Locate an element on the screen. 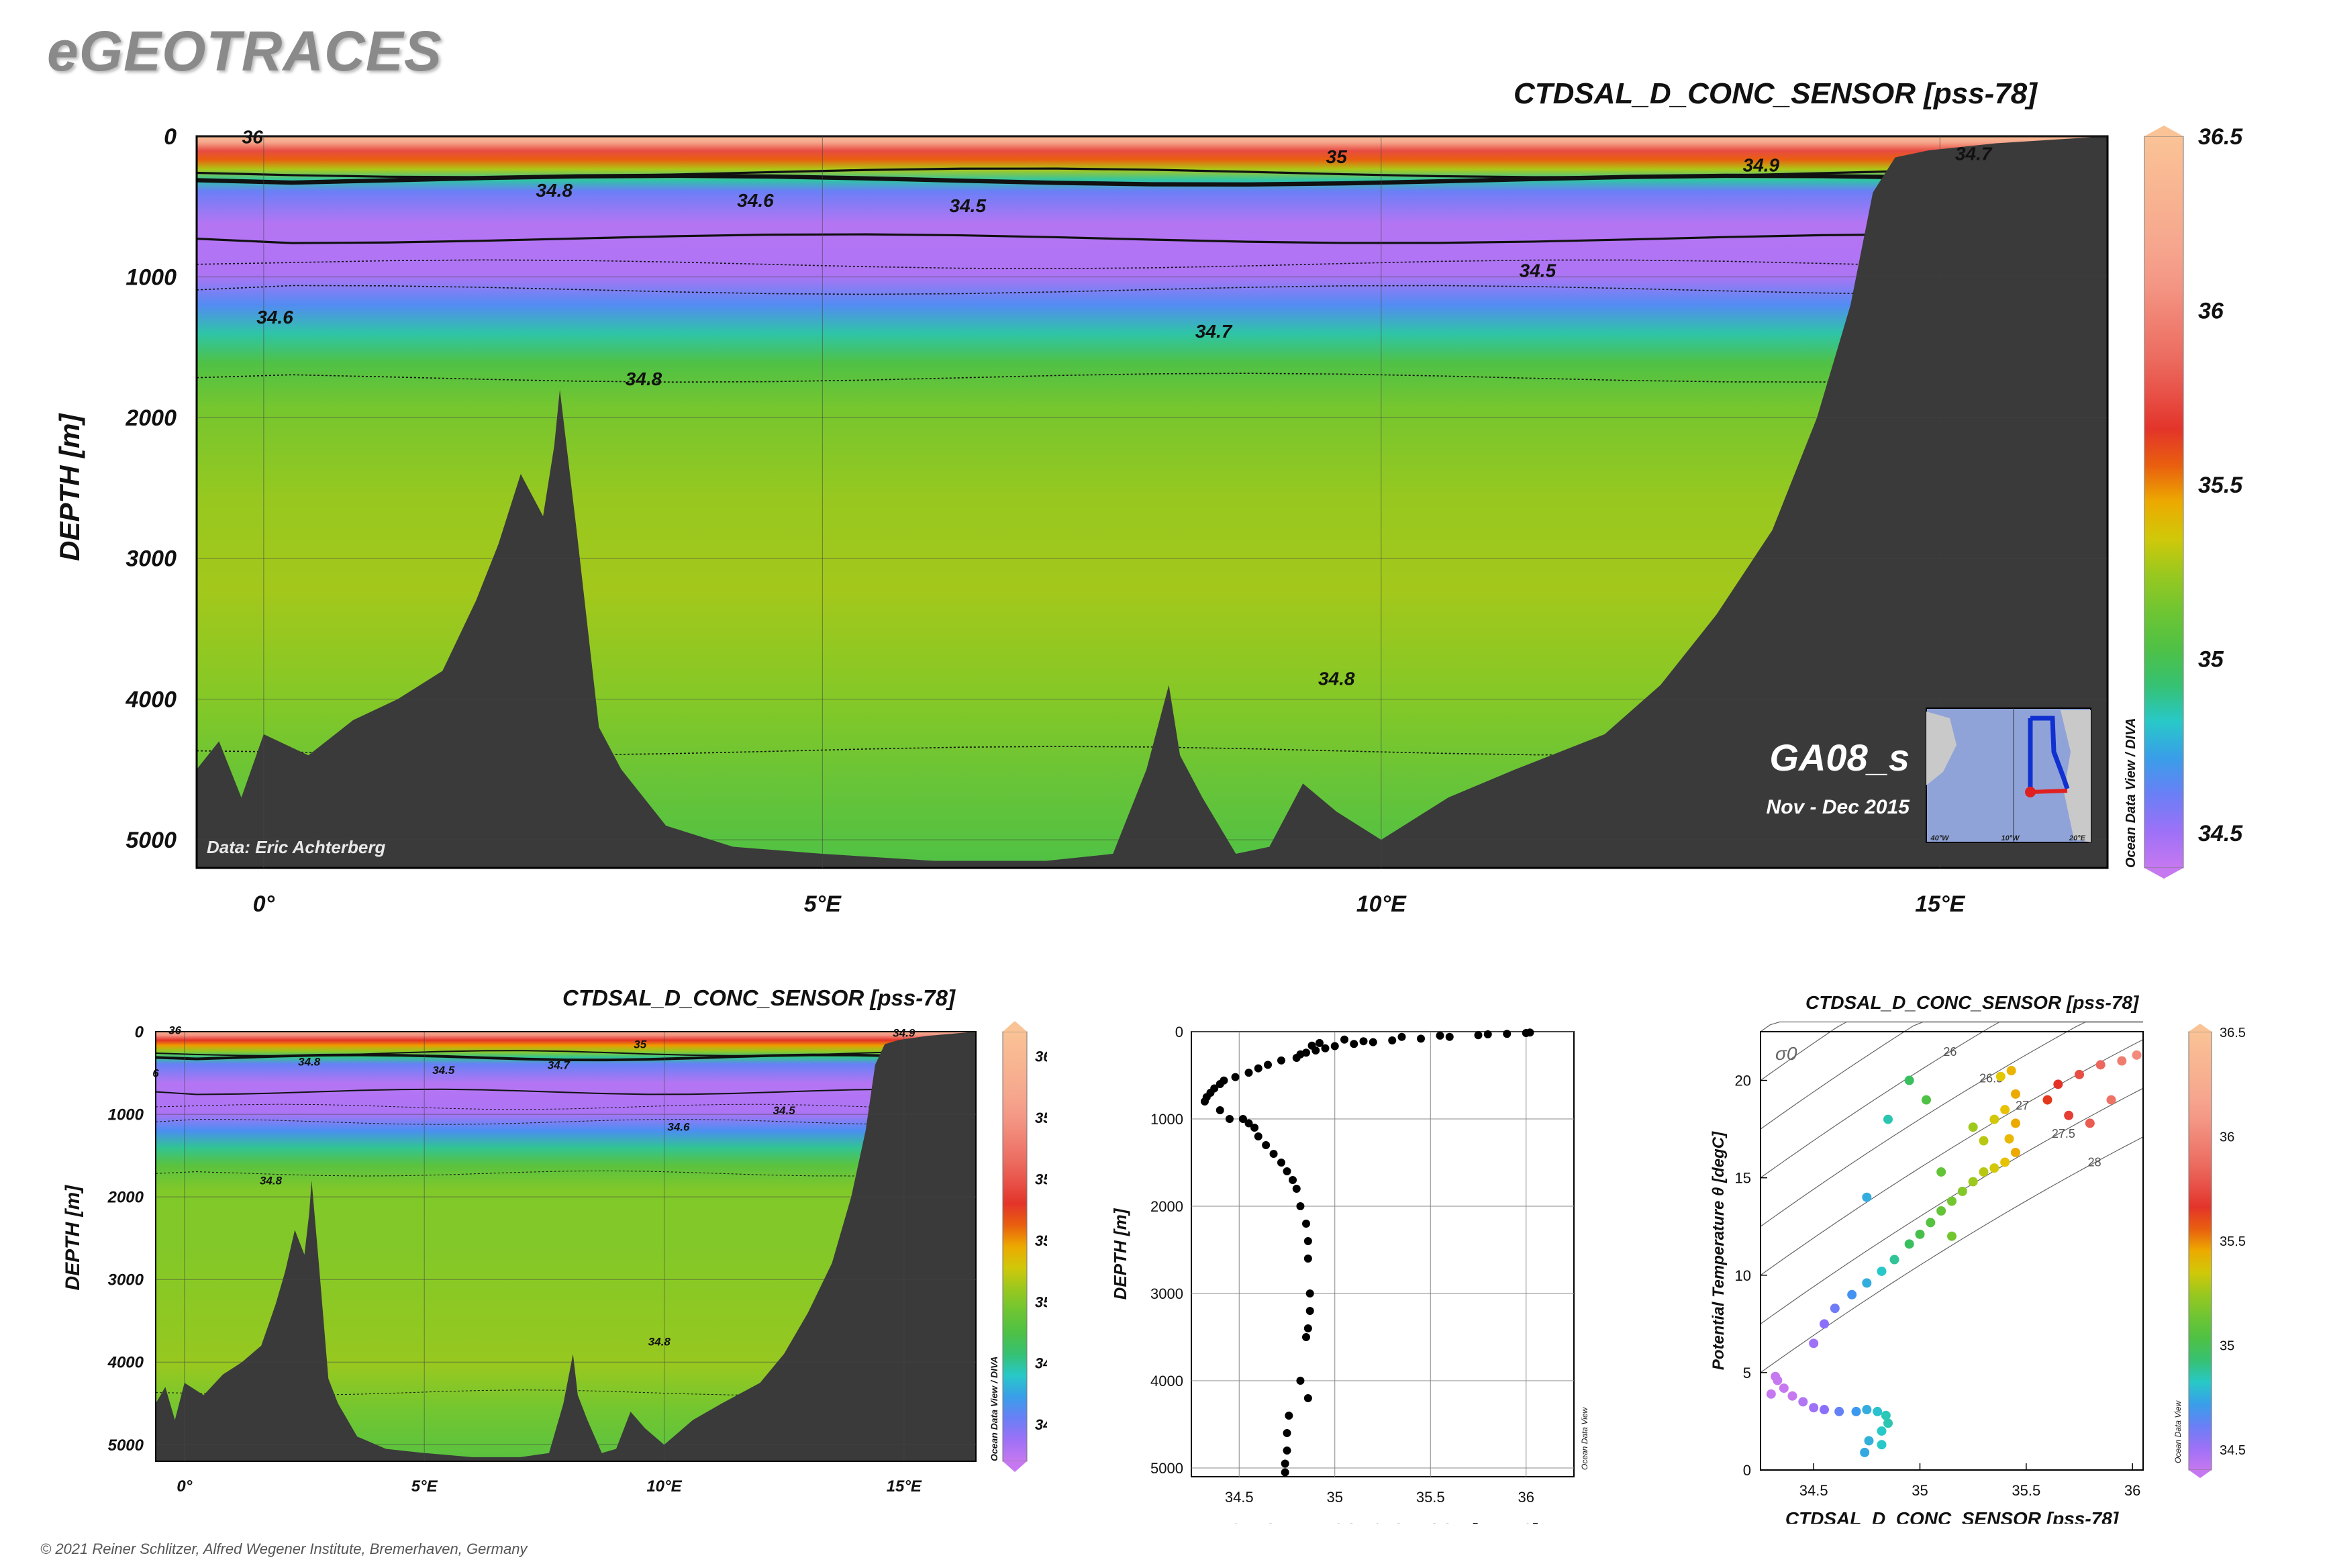 The image size is (2327, 1568). inset-map: 40°W 10°W 20°E is located at coordinates (2008, 775).